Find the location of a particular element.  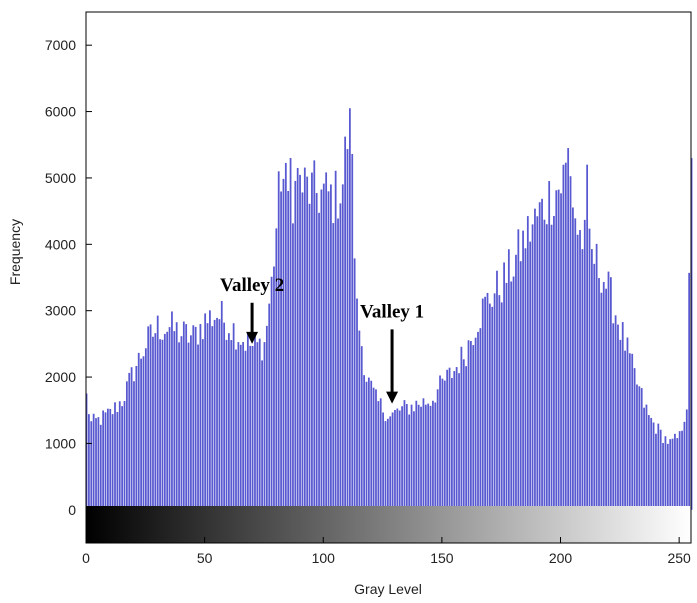

x-tick-label: 150 is located at coordinates (442, 558).